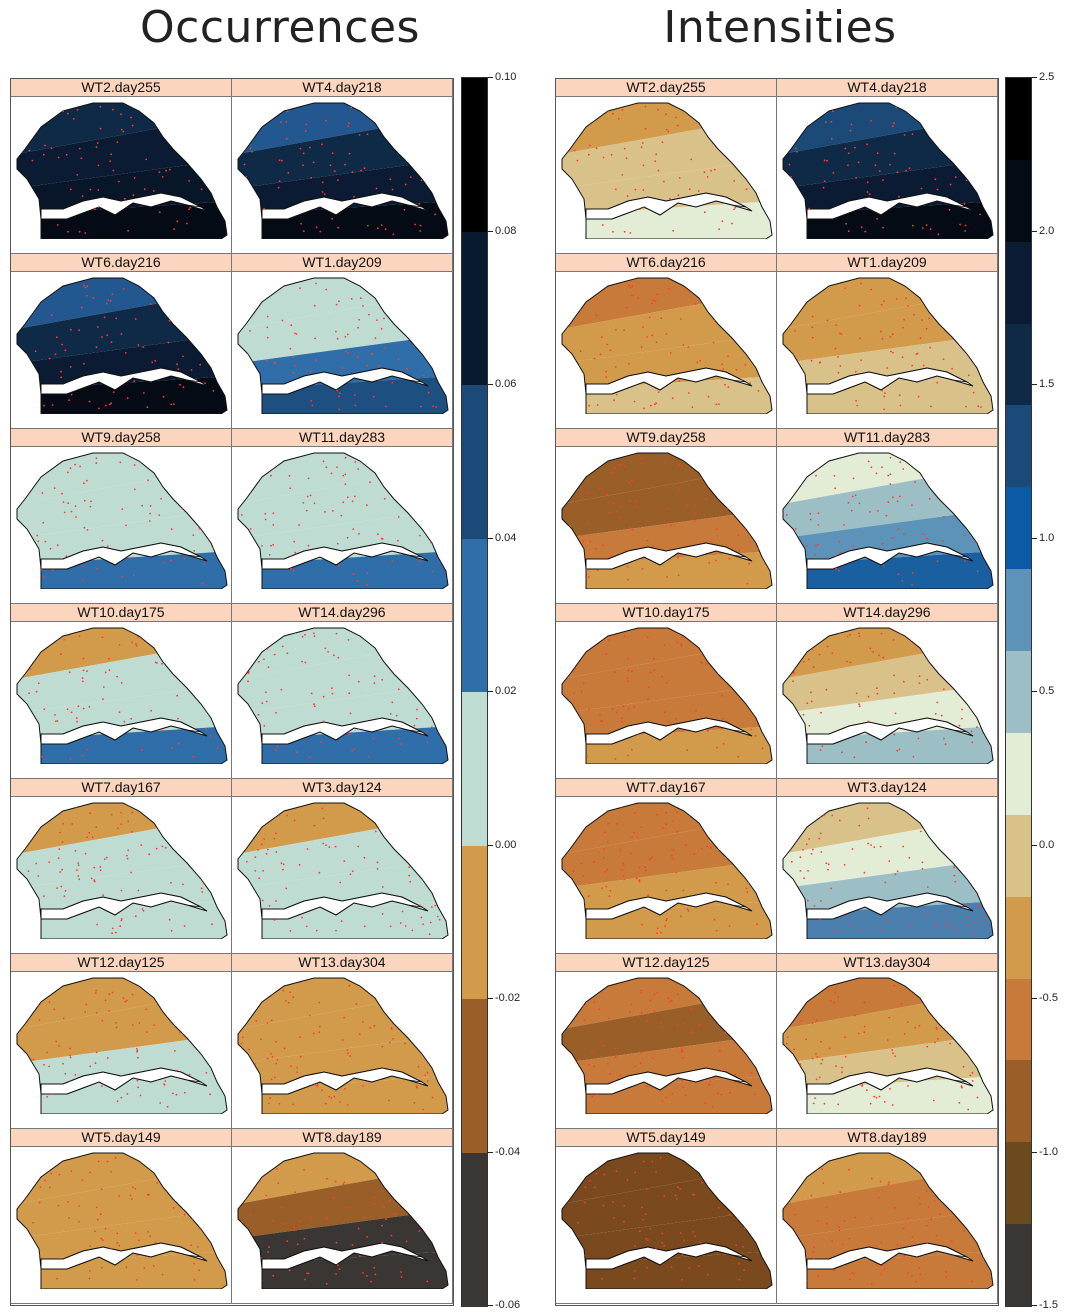 The height and width of the screenshot is (1316, 1065). Describe the element at coordinates (780, 27) in the screenshot. I see `intensities-title: Intensities` at that location.